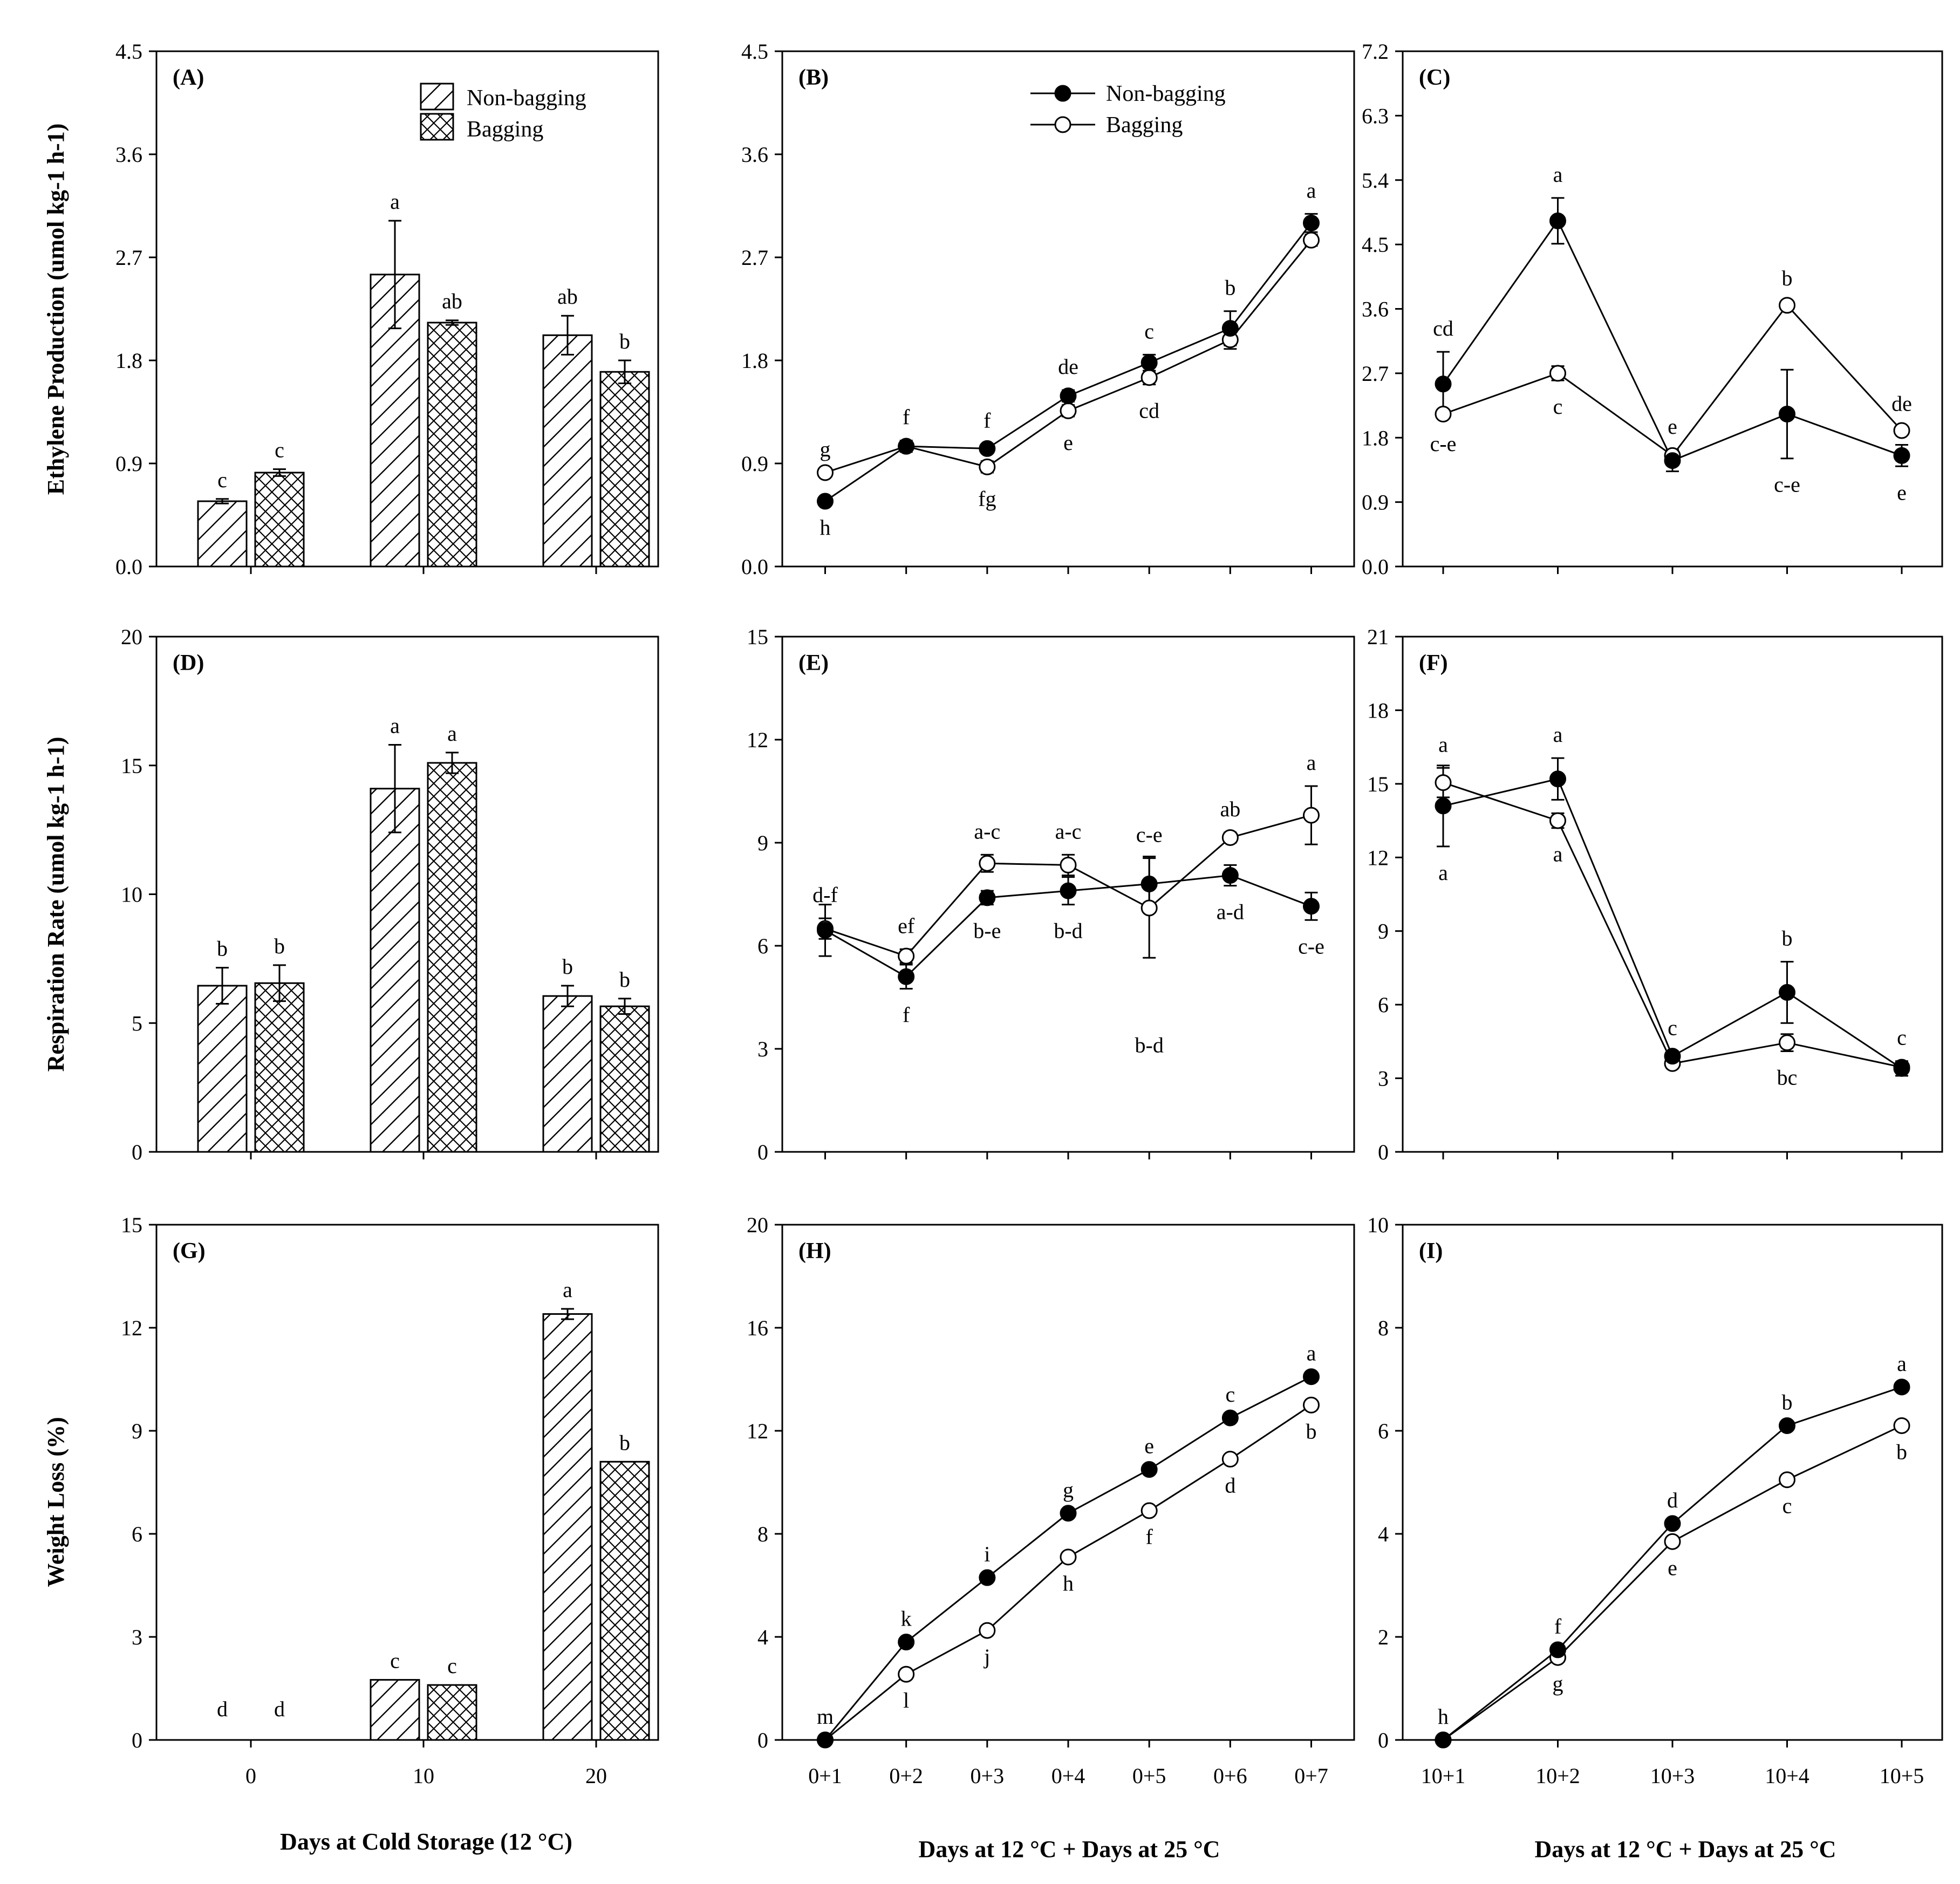 The image size is (1960, 1884). What do you see at coordinates (763, 1637) in the screenshot?
I see `y-tick-label: 4` at bounding box center [763, 1637].